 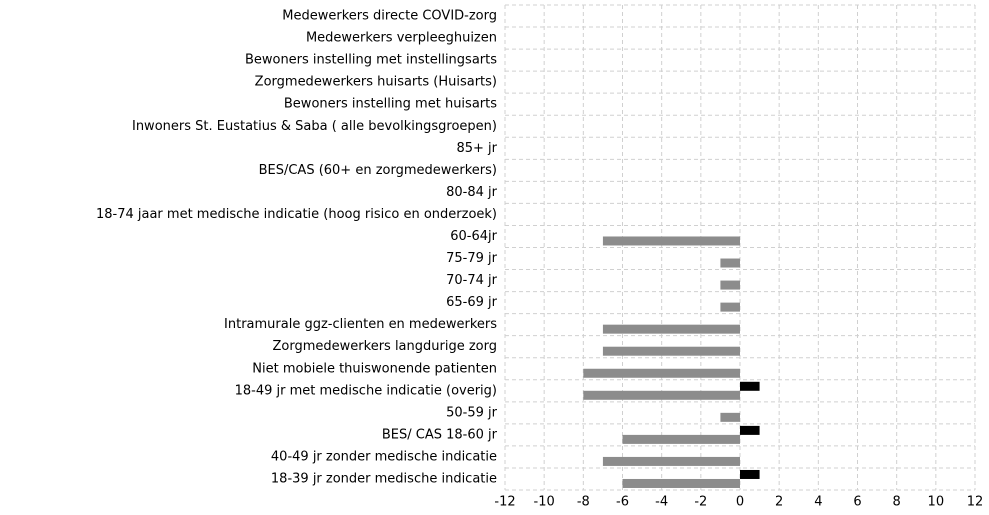 What do you see at coordinates (401, 38) in the screenshot?
I see `y-tick-label: Medewerkers verpleeghuizen` at bounding box center [401, 38].